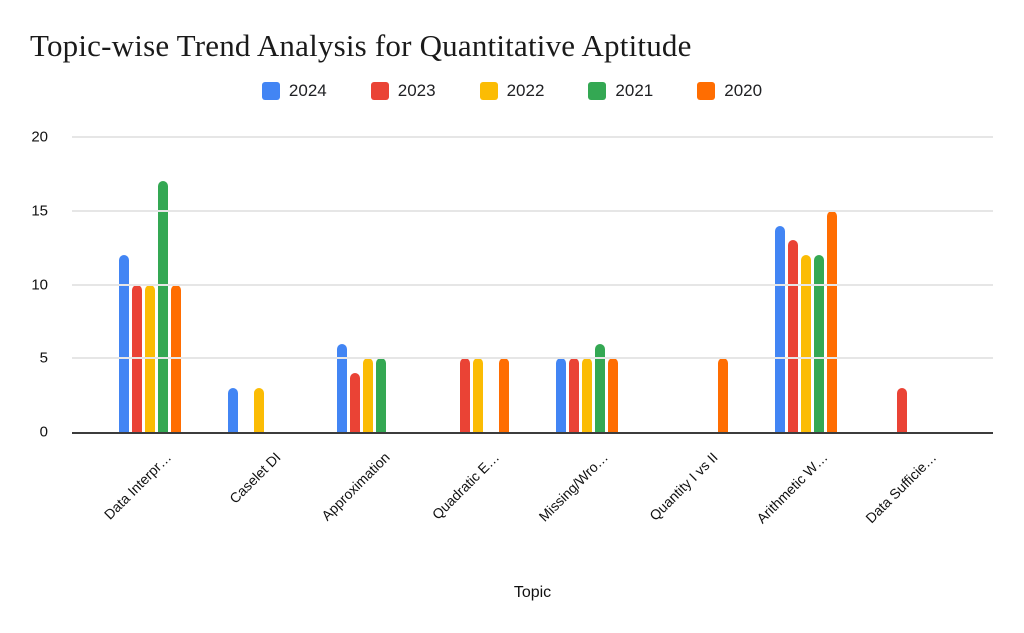 The height and width of the screenshot is (633, 1024). I want to click on y-tick-label: 5, so click(43, 358).